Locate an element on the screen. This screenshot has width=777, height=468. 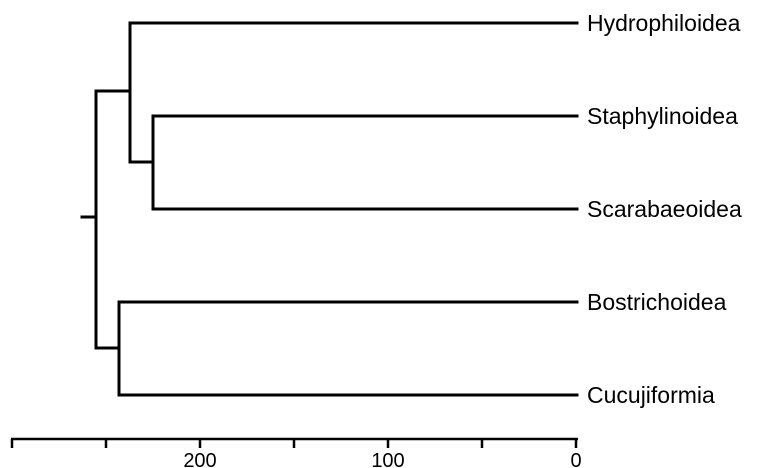
taxon-label-staphylinoidea: Staphylinoidea is located at coordinates (662, 116).